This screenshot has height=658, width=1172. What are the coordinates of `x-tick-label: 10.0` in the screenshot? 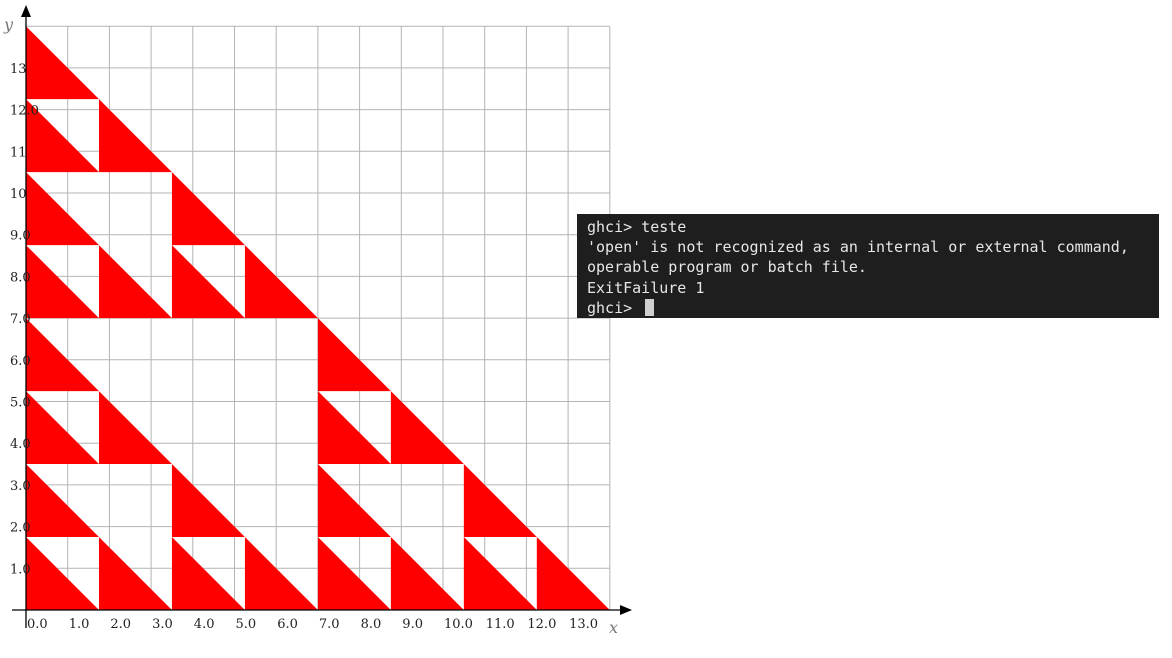 It's located at (458, 624).